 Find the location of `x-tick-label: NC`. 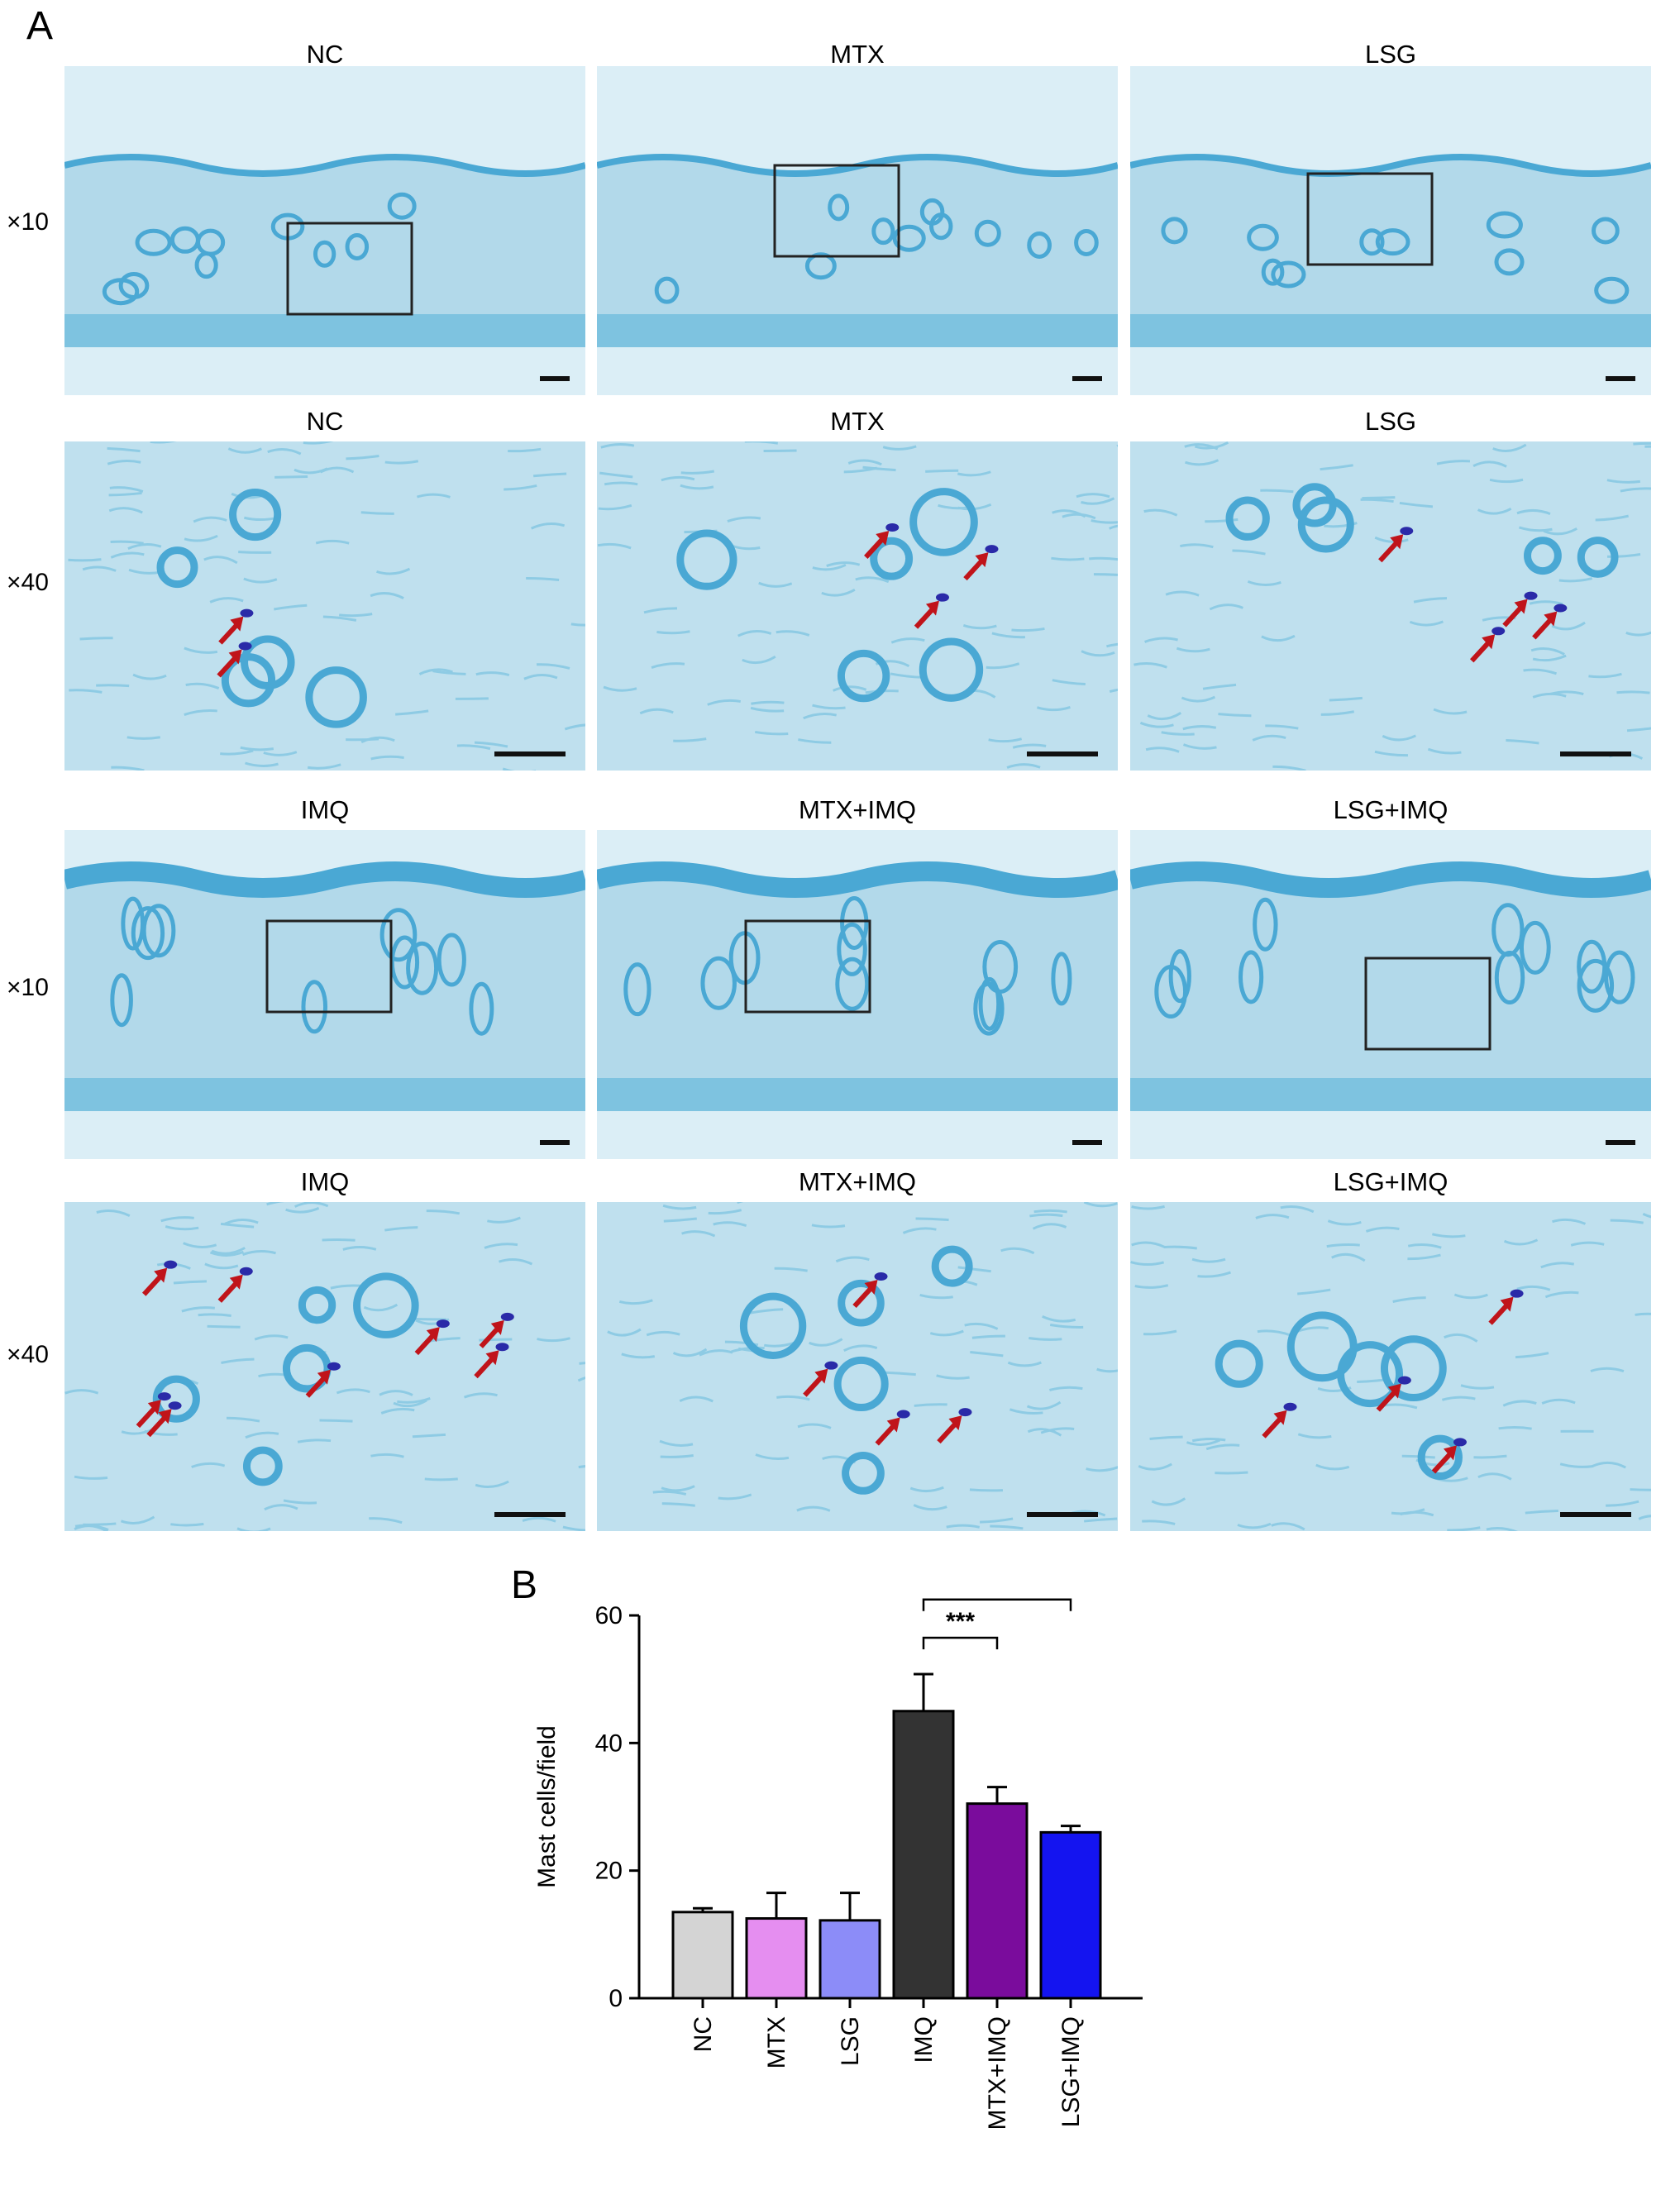

x-tick-label: NC is located at coordinates (703, 2034).